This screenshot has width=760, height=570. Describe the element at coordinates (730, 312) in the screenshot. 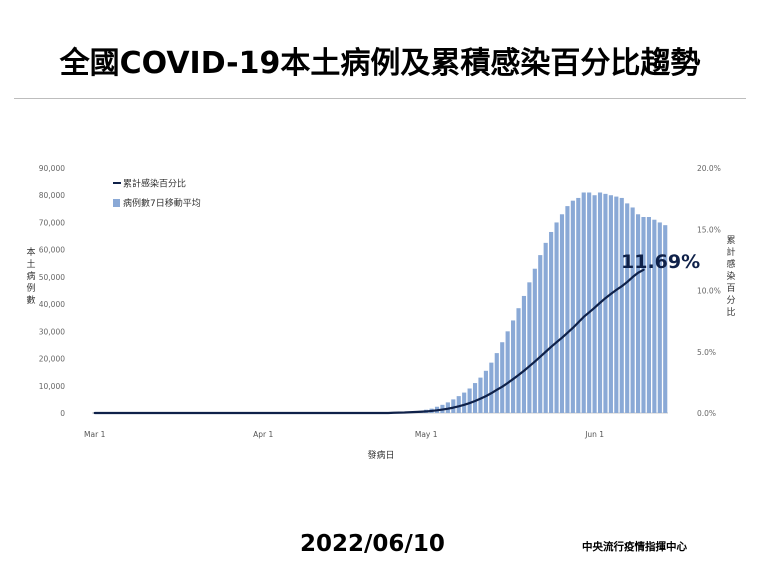

I see `right-axis-title-char: 比` at that location.